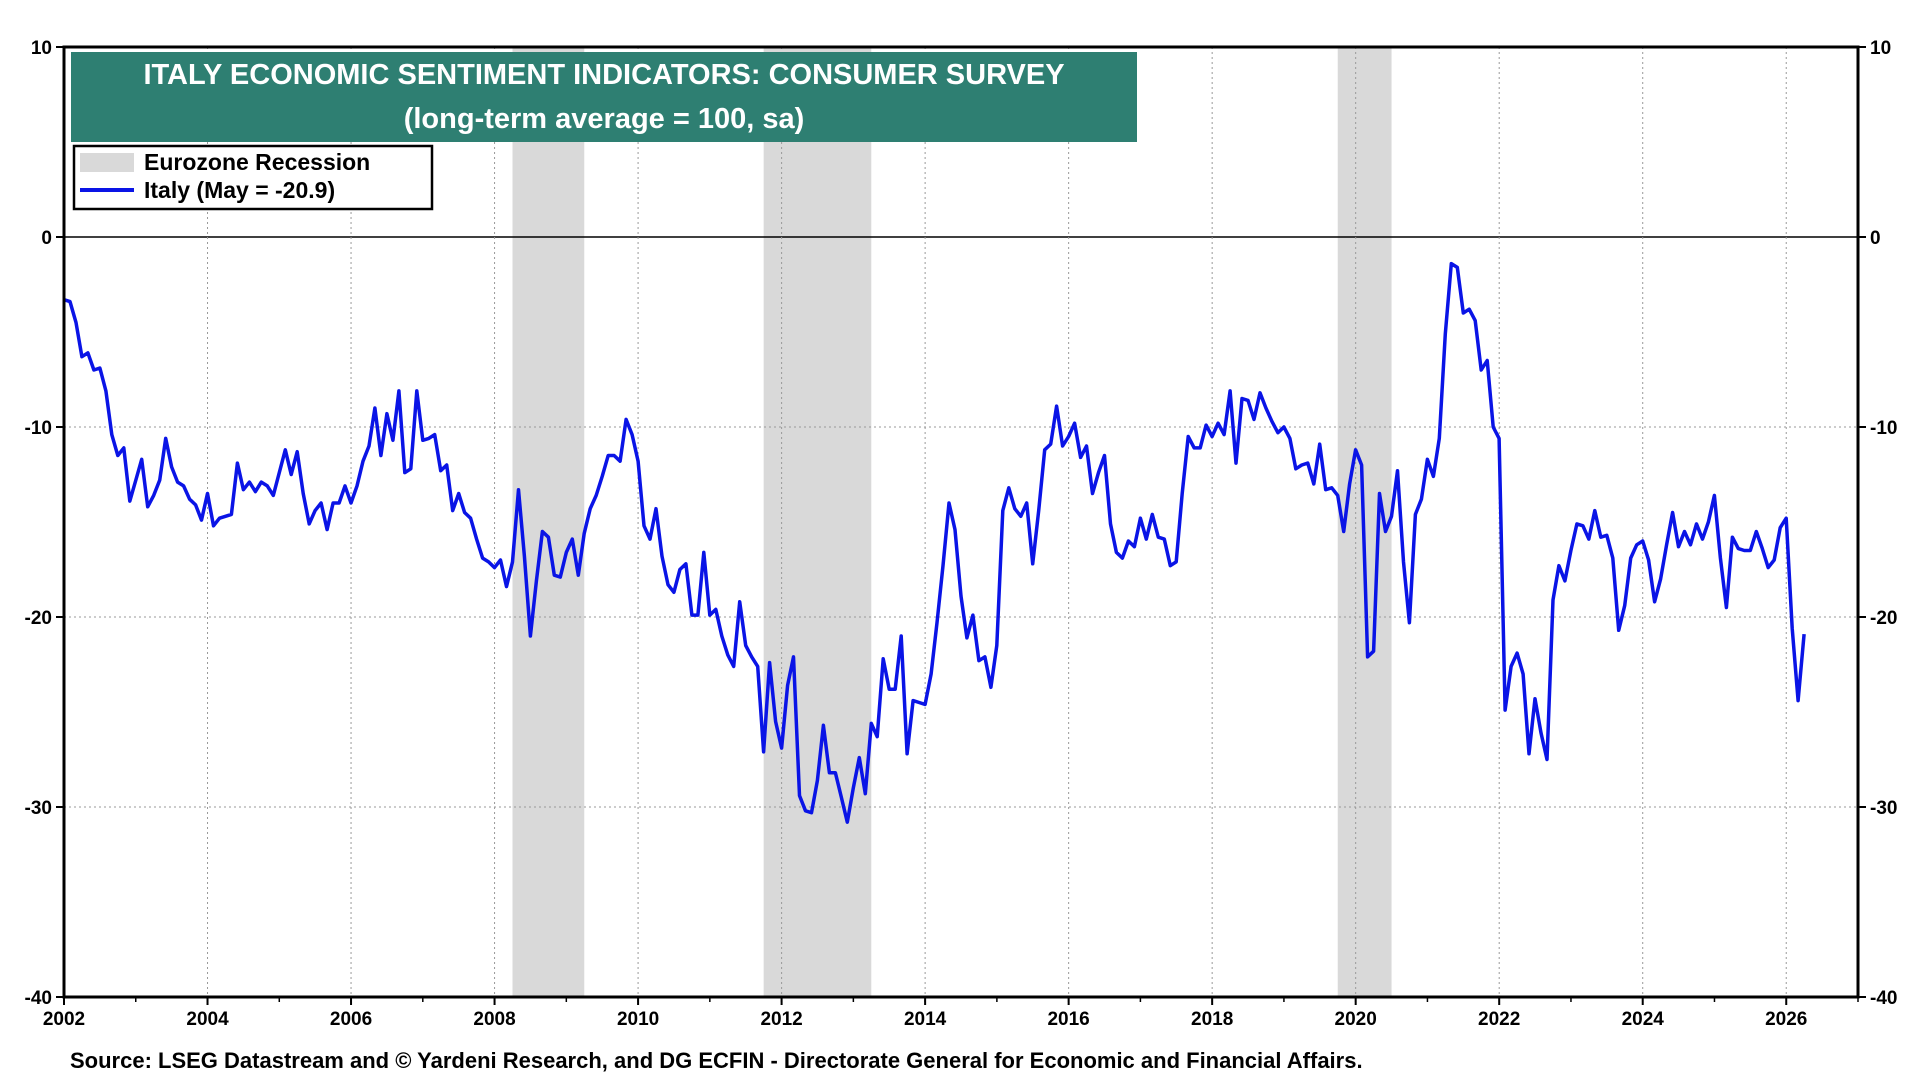  I want to click on legend: Eurozone Recession Italy (May = -20.9), so click(253, 177).